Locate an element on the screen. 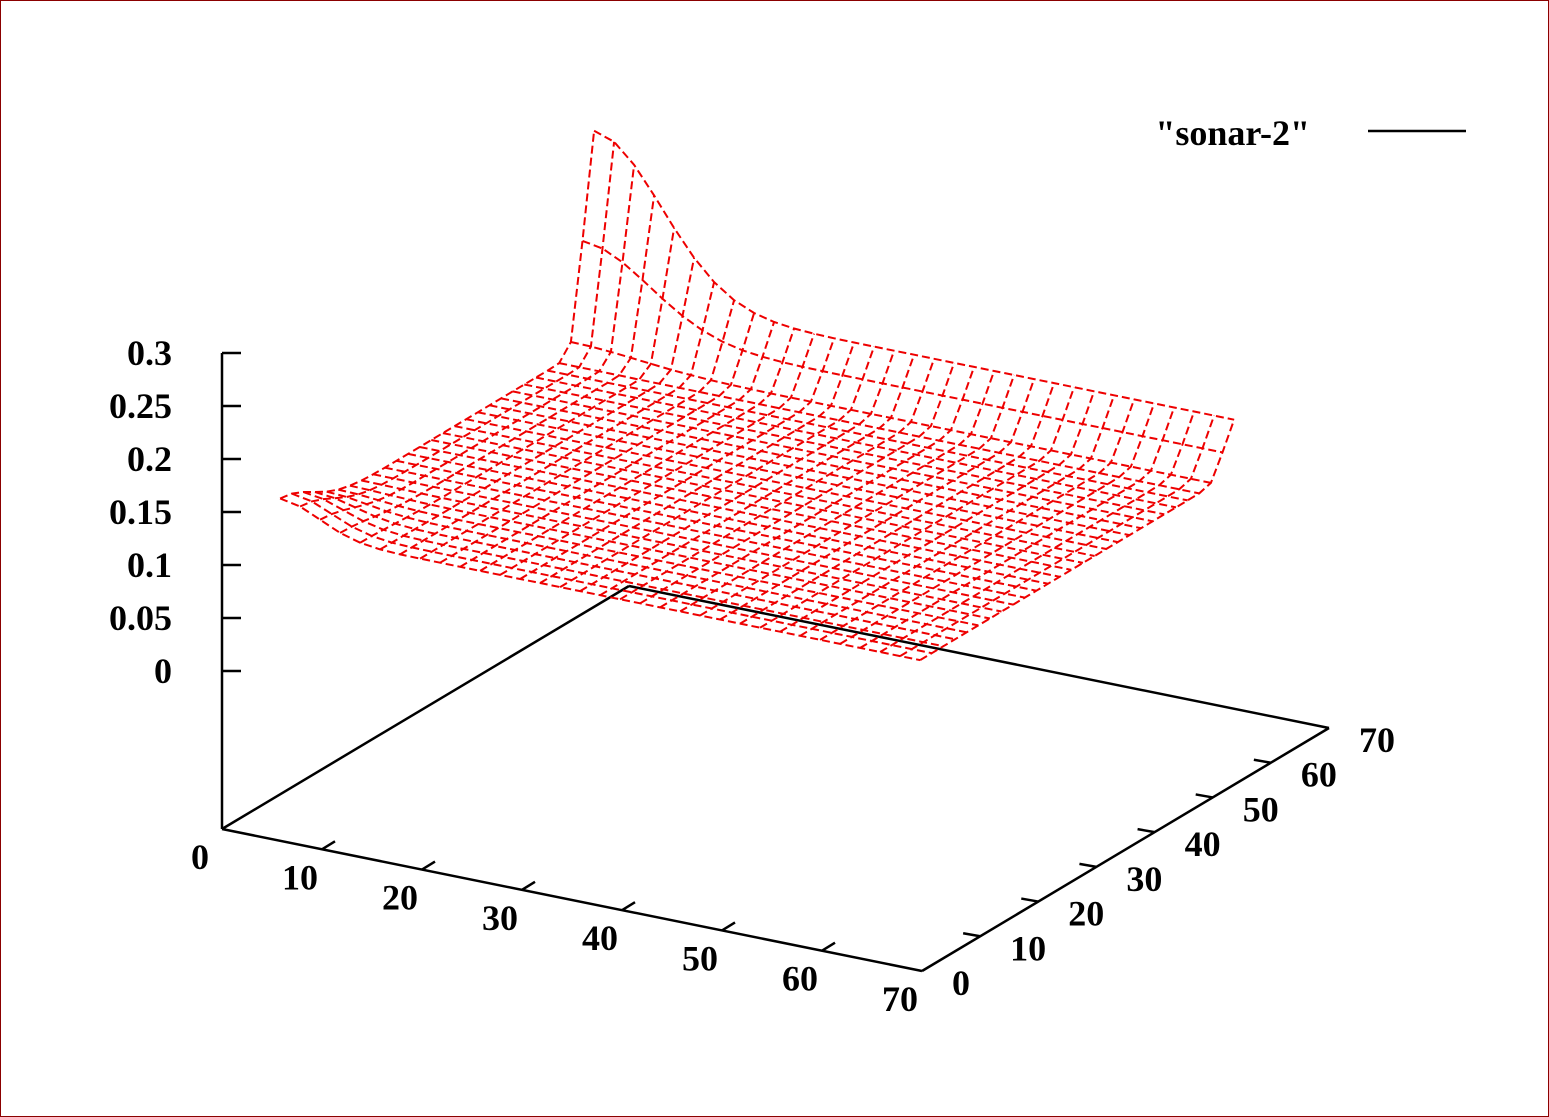  y-tick-label: 40 is located at coordinates (1203, 844).